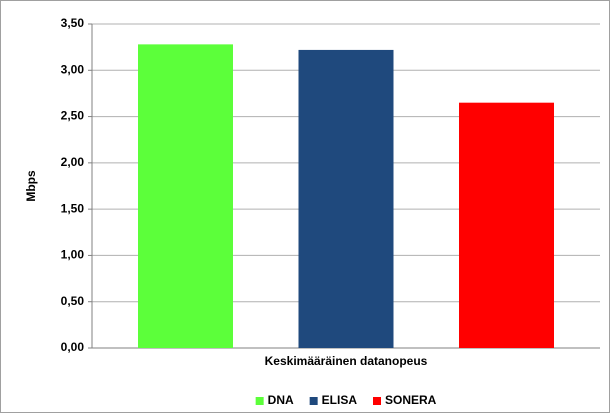 Image resolution: width=611 pixels, height=414 pixels. Describe the element at coordinates (73, 69) in the screenshot. I see `y-tick-label: 3,00` at that location.